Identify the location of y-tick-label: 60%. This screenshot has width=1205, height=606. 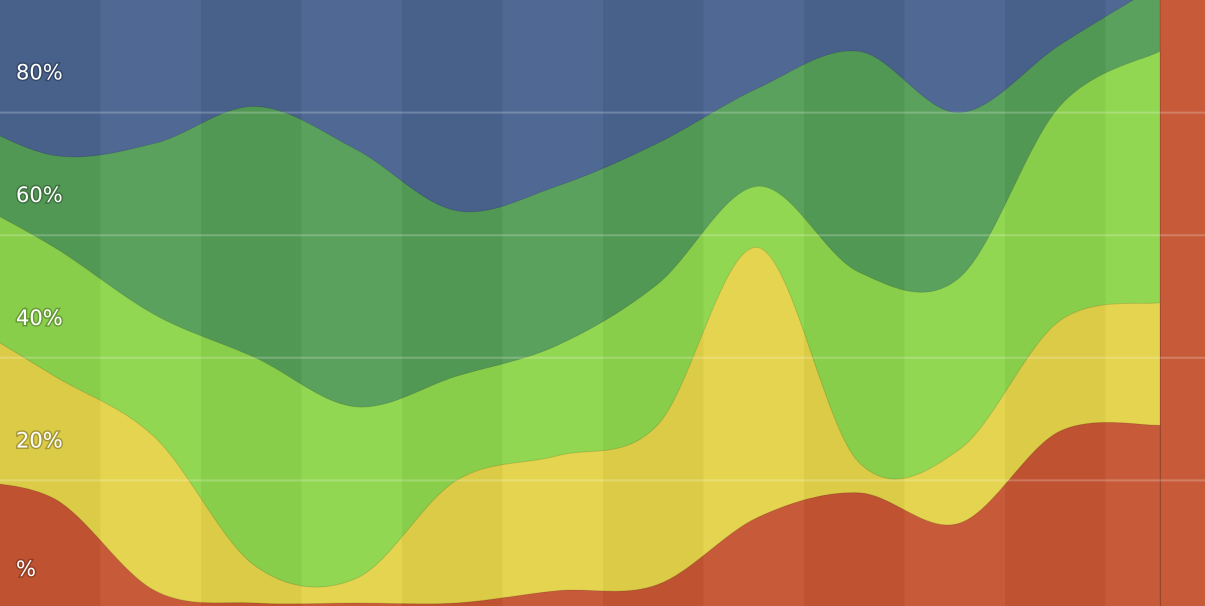
(39, 195).